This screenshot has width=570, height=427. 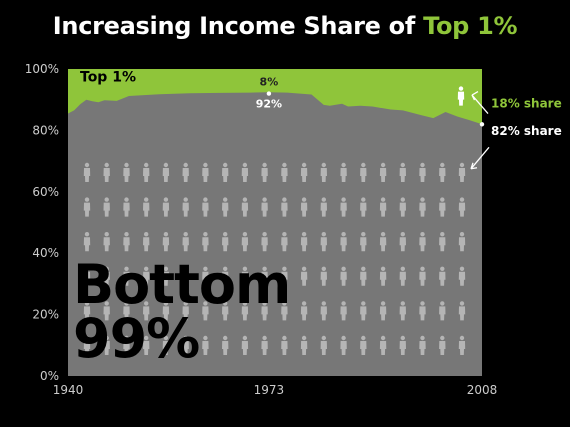 I want to click on title-prefix: Increasing Income Share of, so click(x=238, y=26).